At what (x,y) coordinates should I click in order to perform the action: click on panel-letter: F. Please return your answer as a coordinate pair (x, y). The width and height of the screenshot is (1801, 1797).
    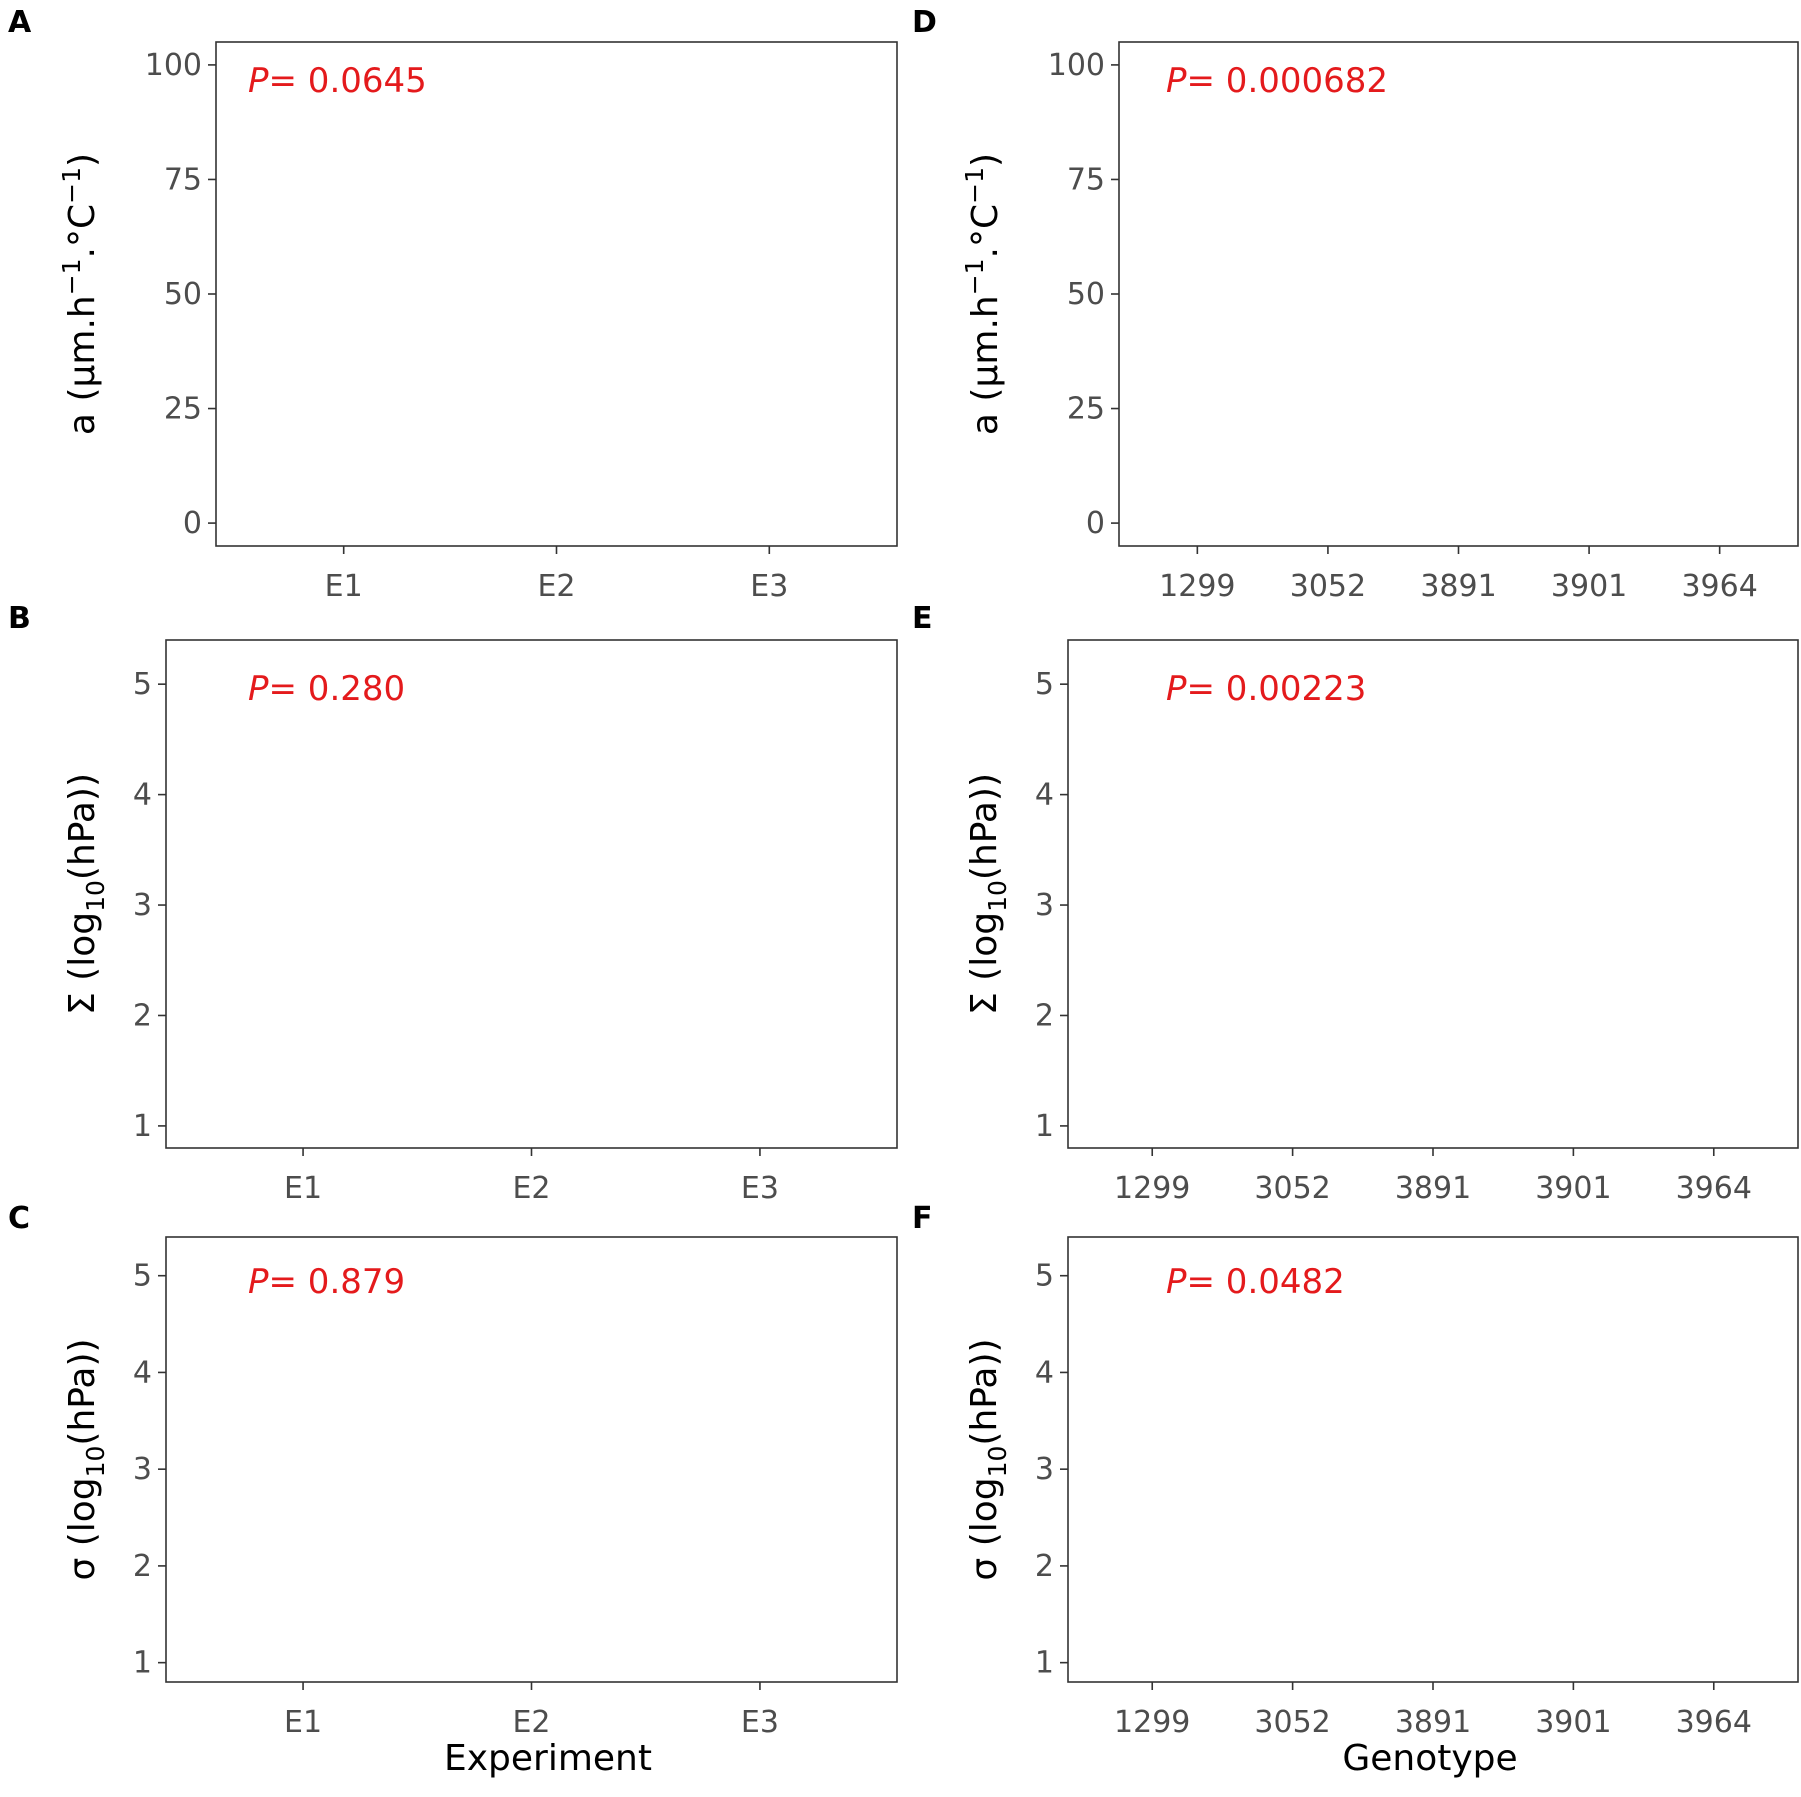
    Looking at the image, I should click on (922, 1218).